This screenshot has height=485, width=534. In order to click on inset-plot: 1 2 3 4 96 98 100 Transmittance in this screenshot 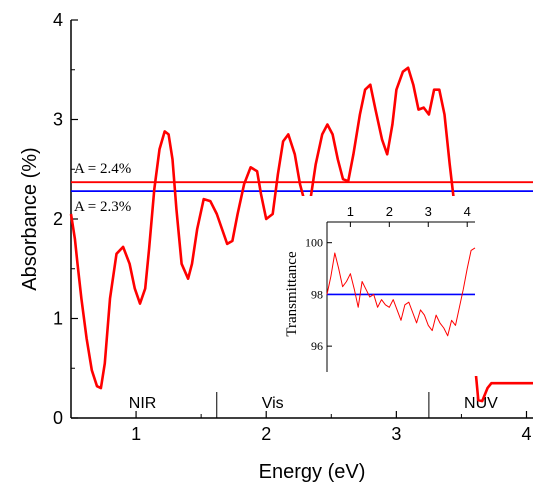, I will do `click(381, 286)`.